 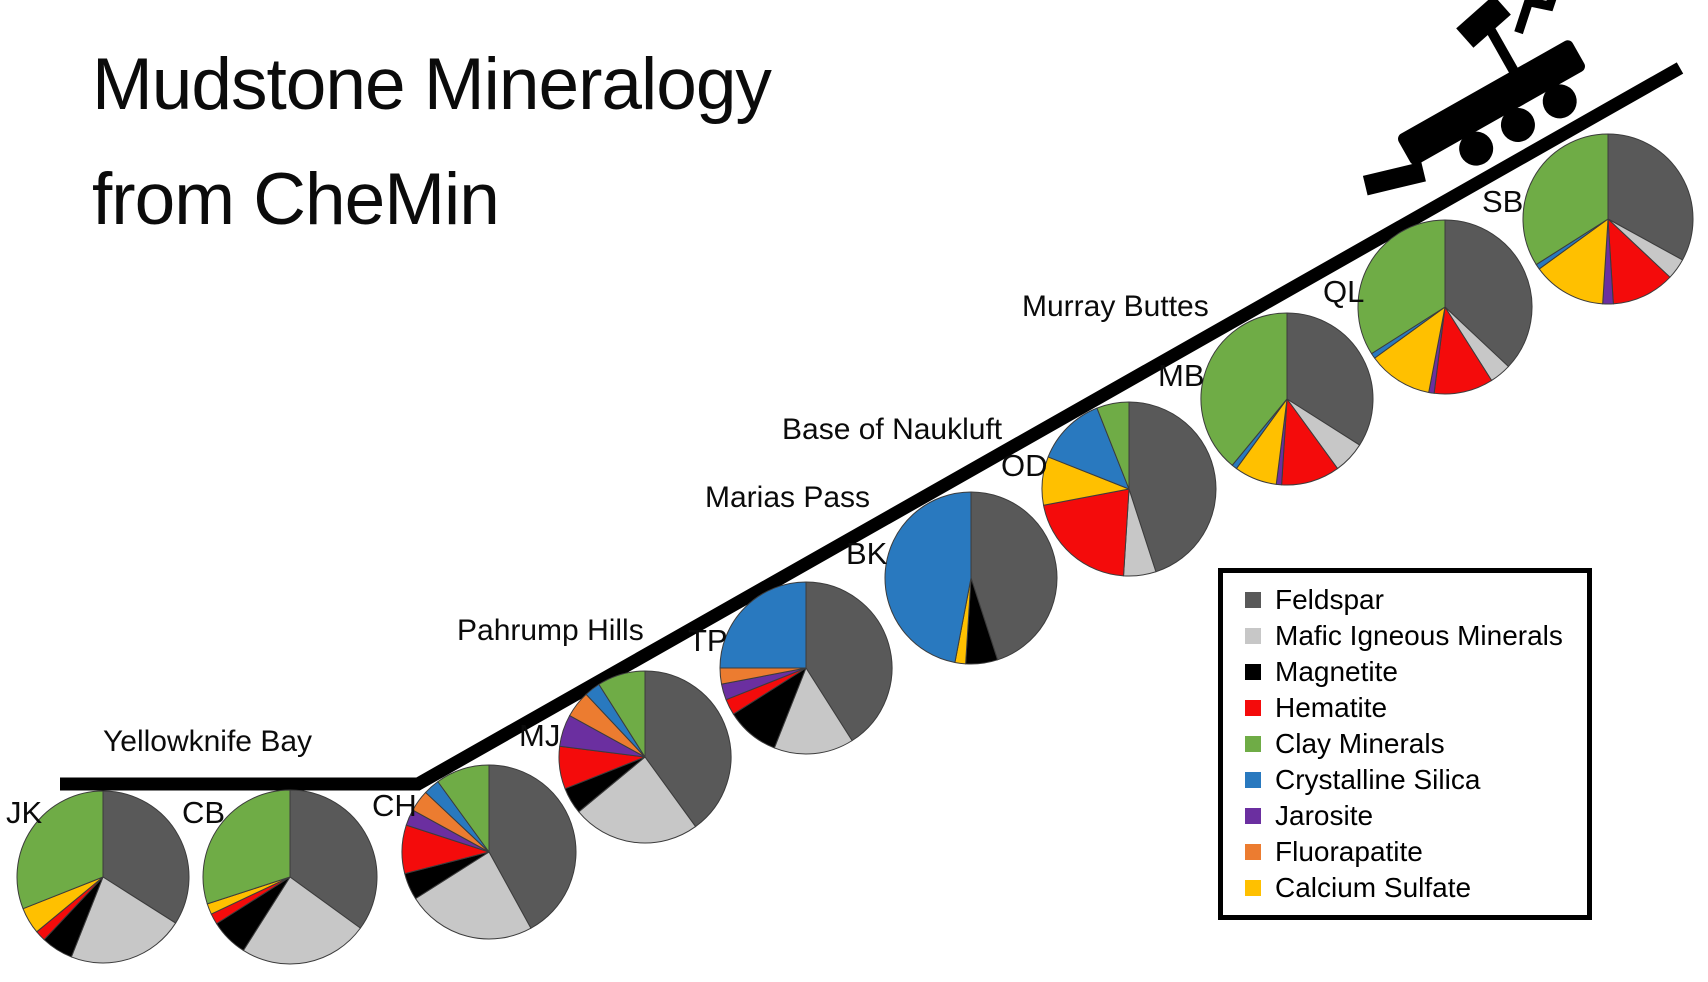 I want to click on legend-label-calcium-sulfate: Calcium Sulfate, so click(x=1373, y=887).